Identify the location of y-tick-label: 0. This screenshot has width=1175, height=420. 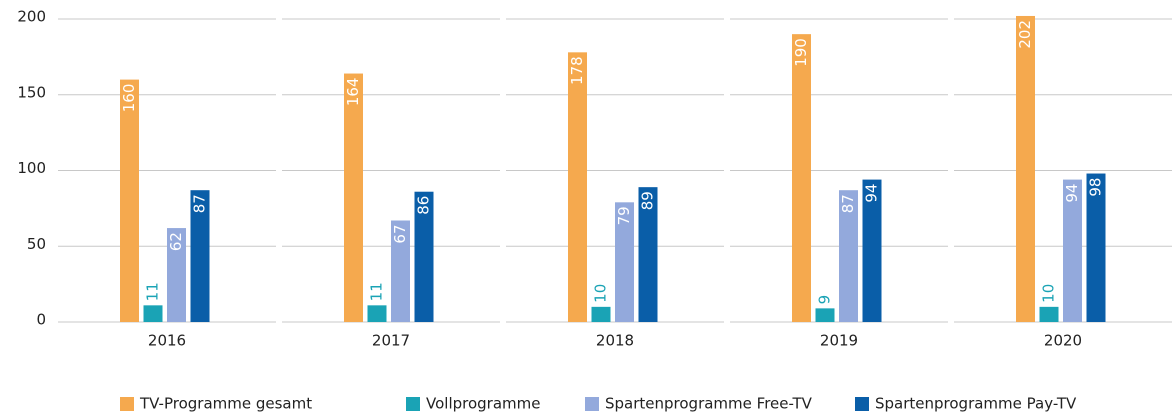
(41, 320).